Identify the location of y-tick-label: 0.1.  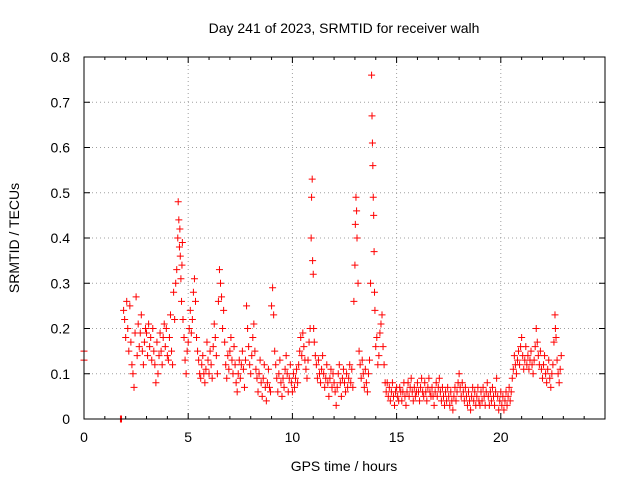
(61, 374).